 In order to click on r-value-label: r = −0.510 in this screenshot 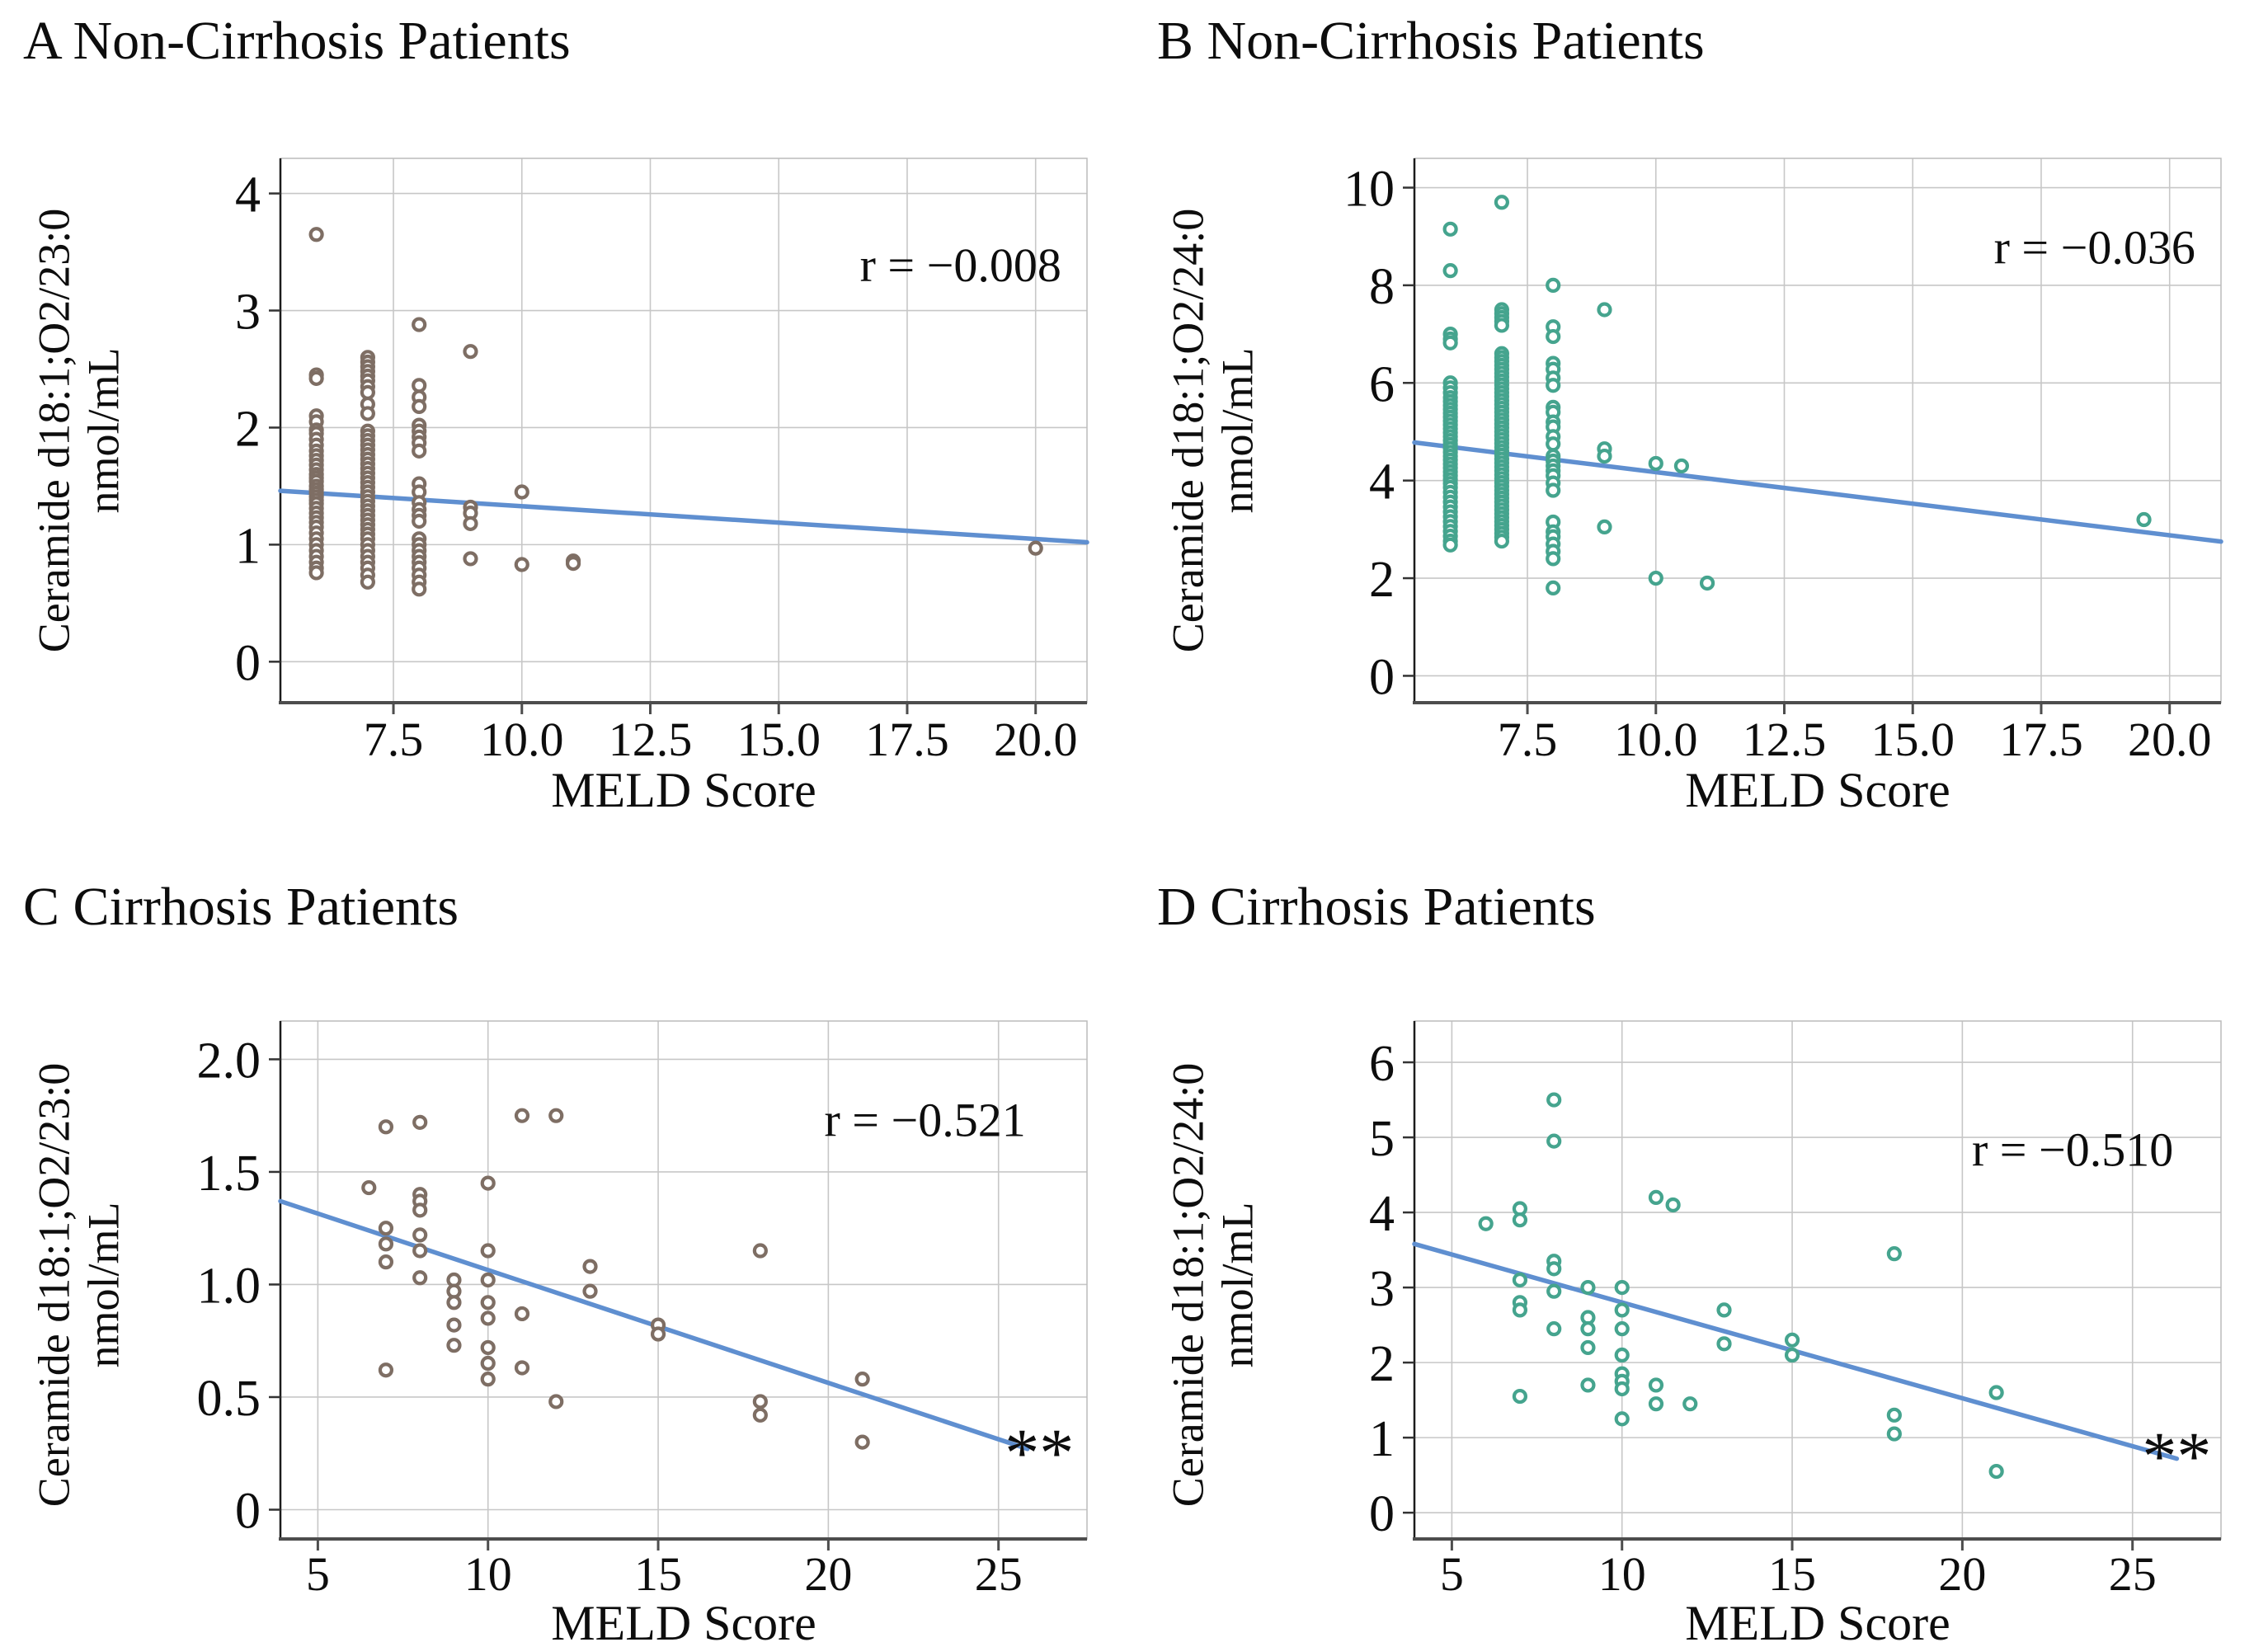, I will do `click(2072, 1150)`.